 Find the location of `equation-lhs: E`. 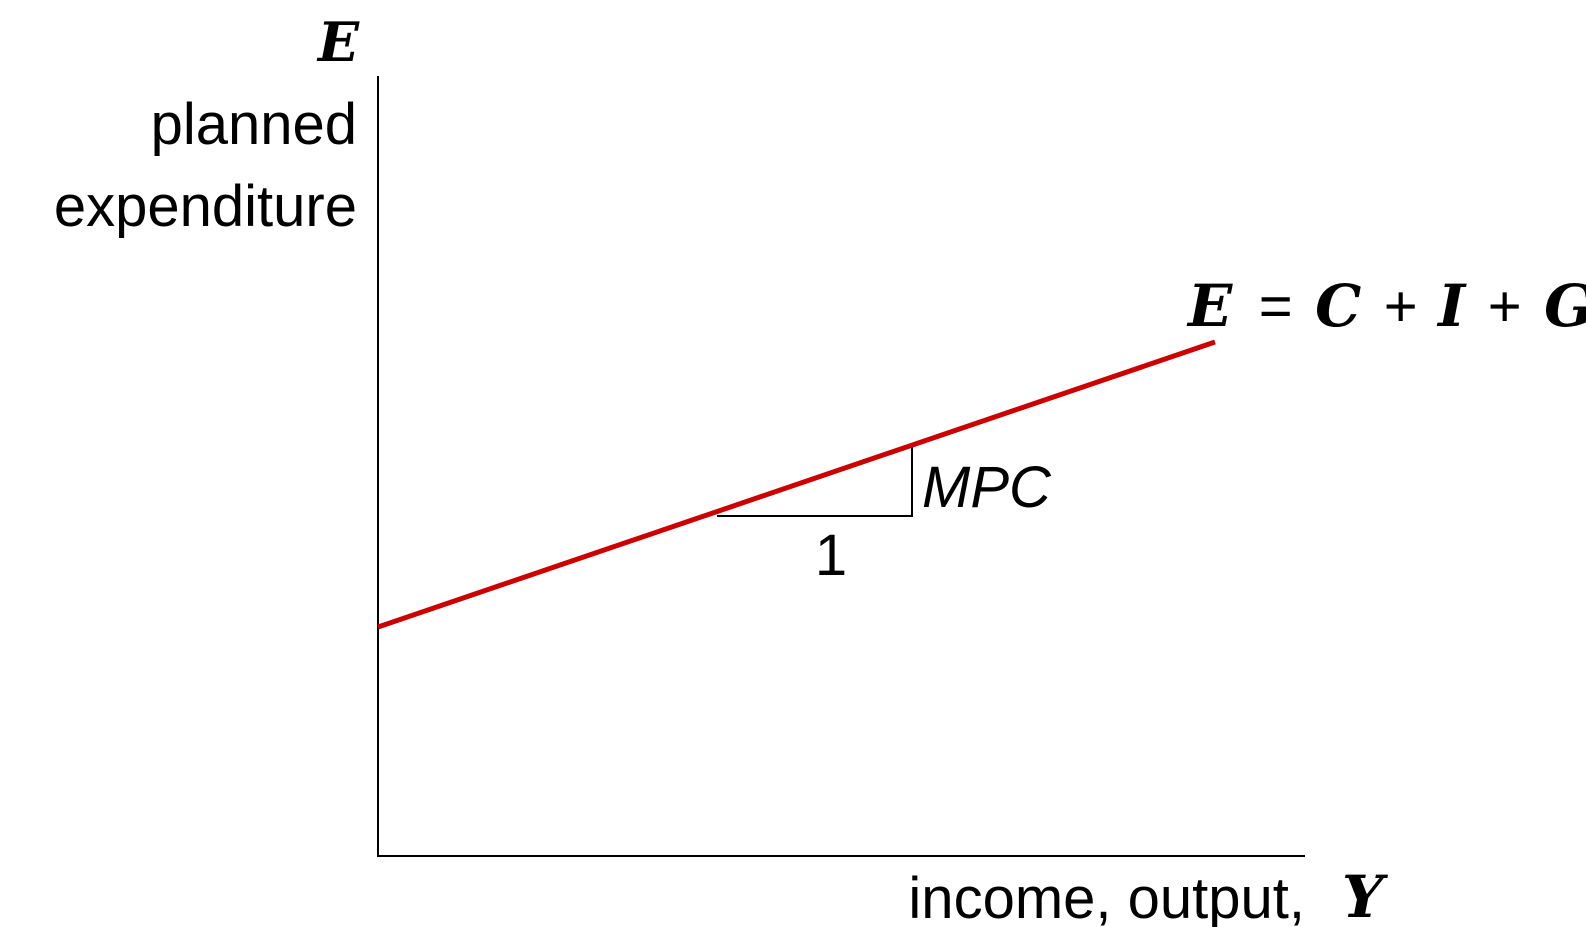

equation-lhs: E is located at coordinates (1209, 306).